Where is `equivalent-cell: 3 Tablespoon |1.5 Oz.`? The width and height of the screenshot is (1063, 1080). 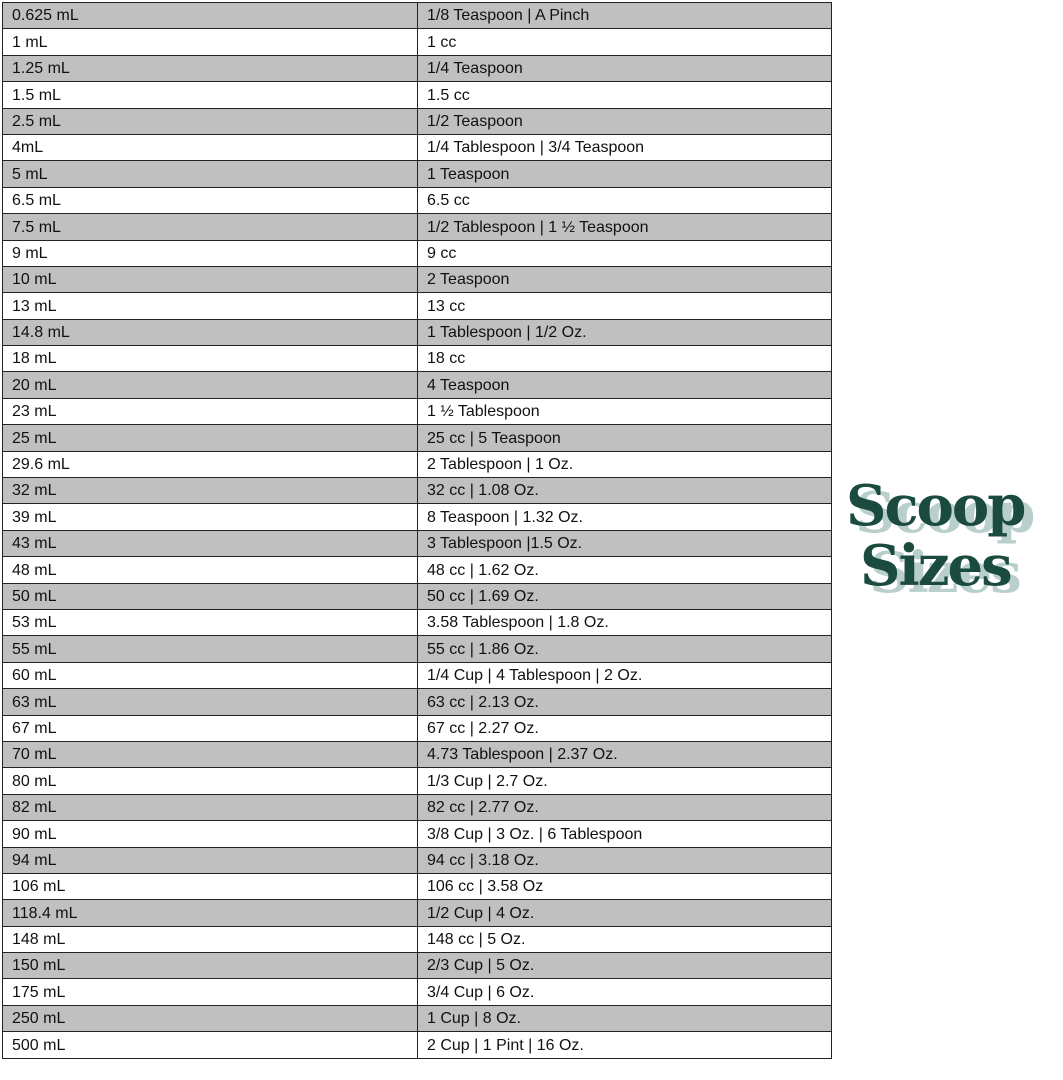 equivalent-cell: 3 Tablespoon |1.5 Oz. is located at coordinates (624, 543).